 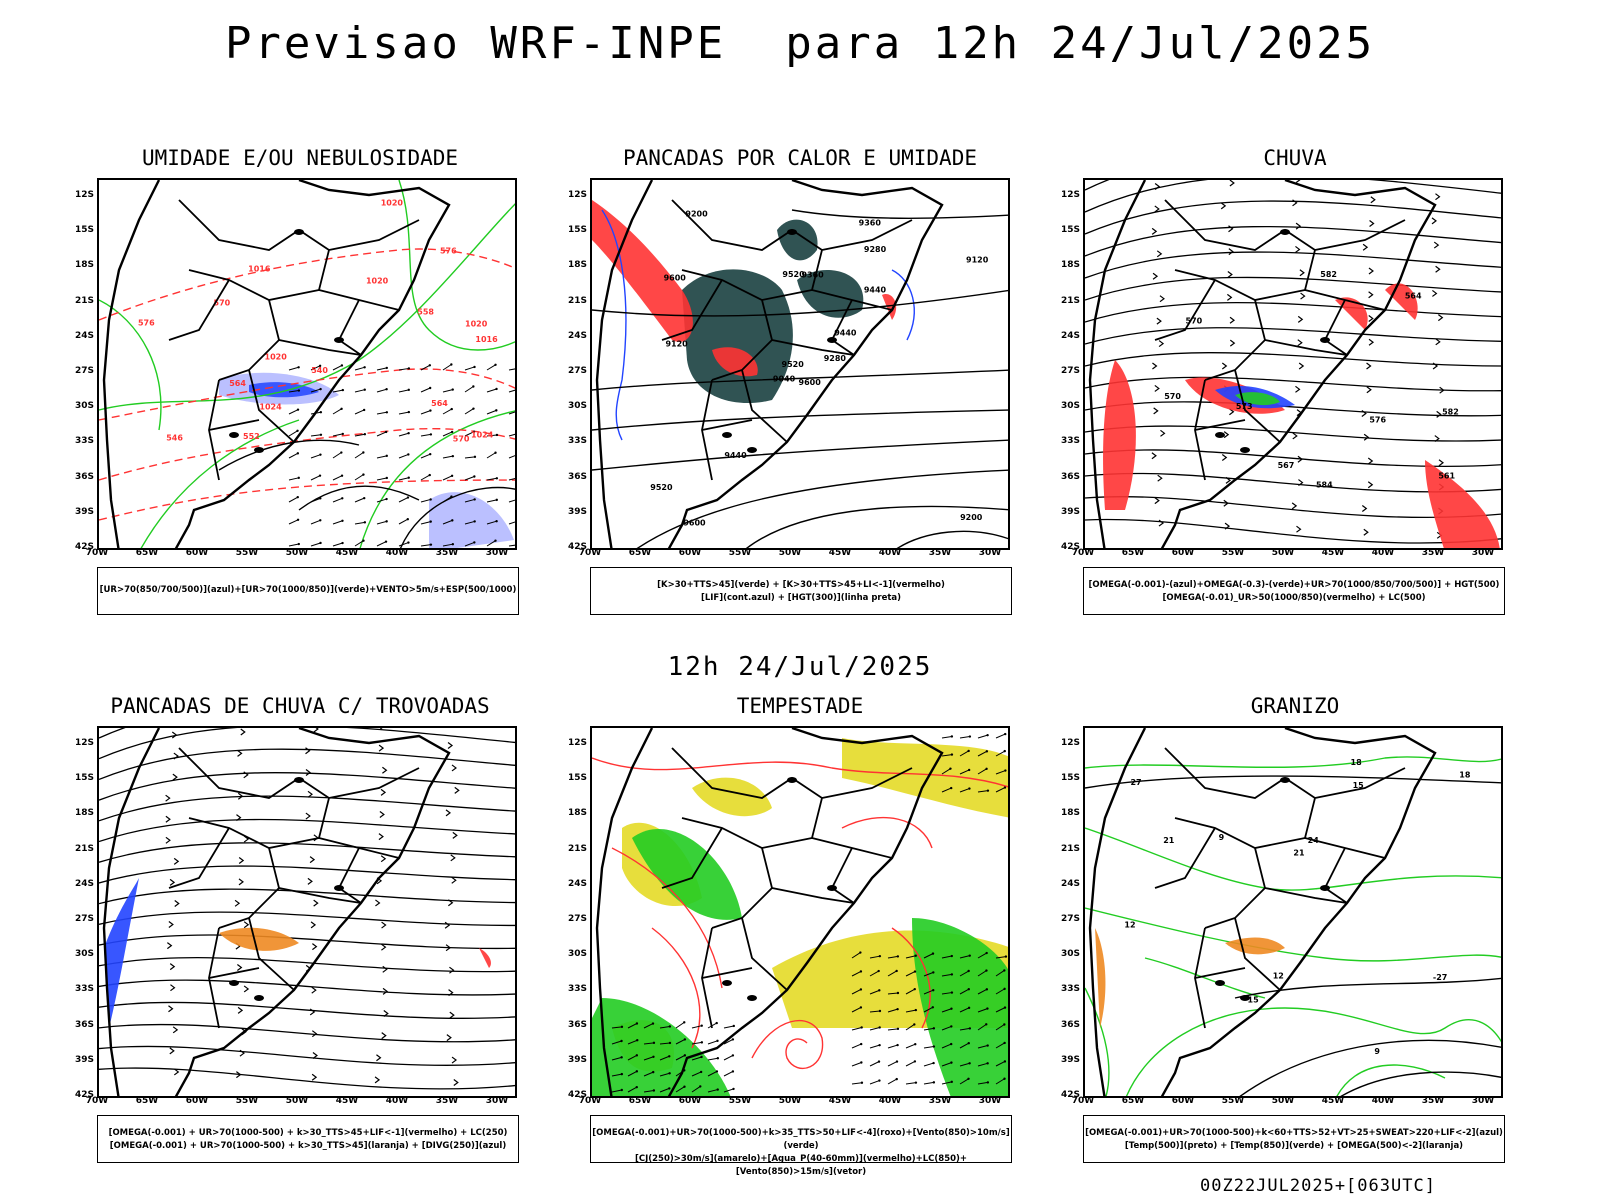 I want to click on contour-label: 558, so click(x=425, y=312).